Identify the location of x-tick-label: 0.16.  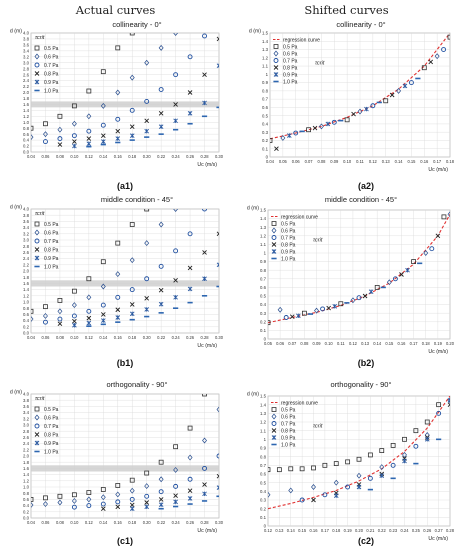
(314, 530).